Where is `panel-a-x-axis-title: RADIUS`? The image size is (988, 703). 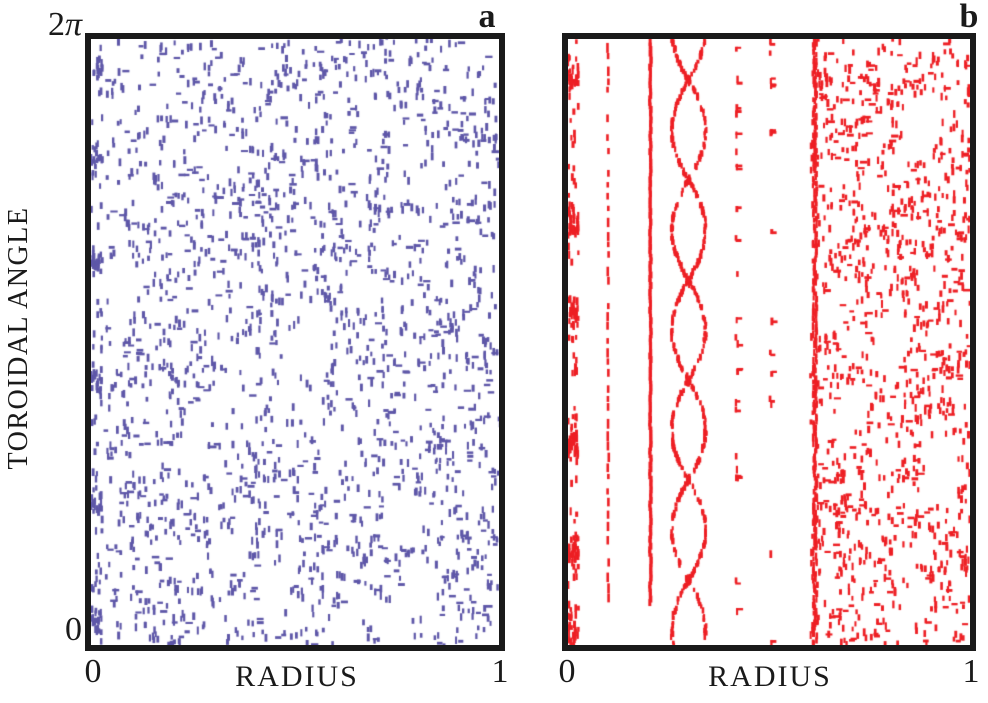
panel-a-x-axis-title: RADIUS is located at coordinates (297, 676).